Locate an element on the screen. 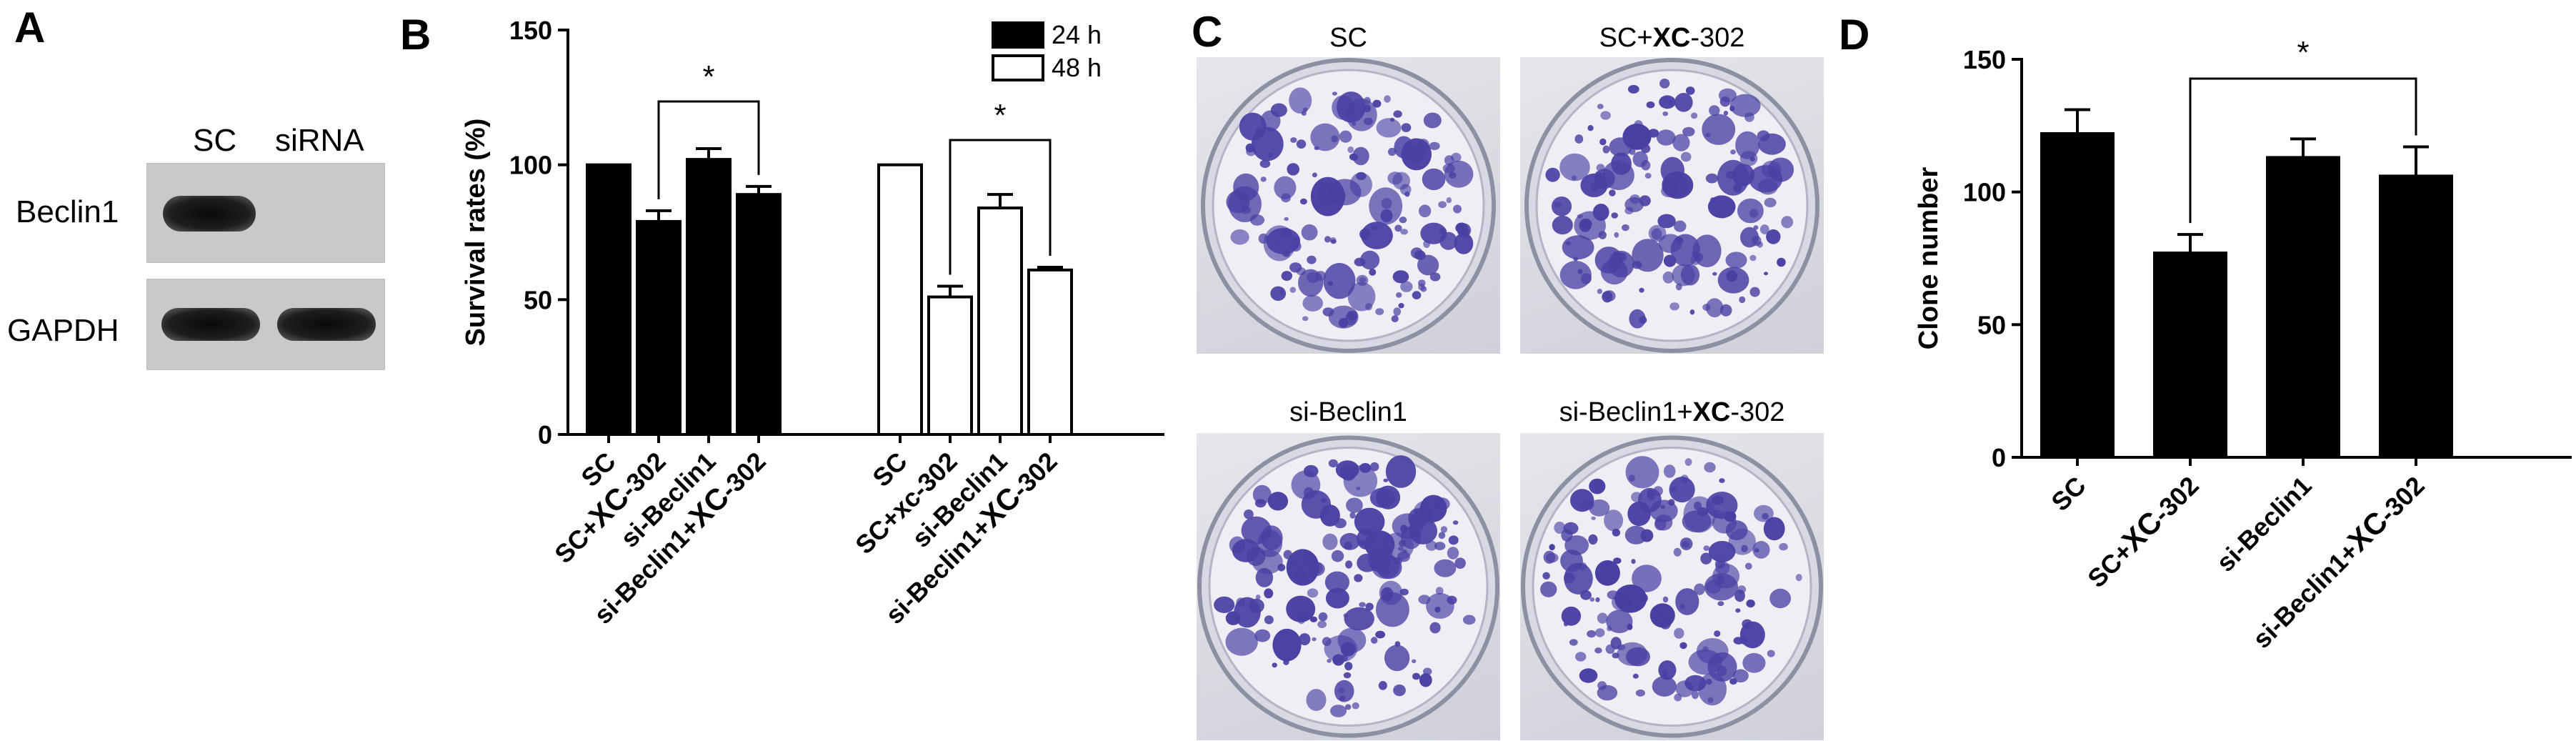  bar-48-h-sc is located at coordinates (900, 300).